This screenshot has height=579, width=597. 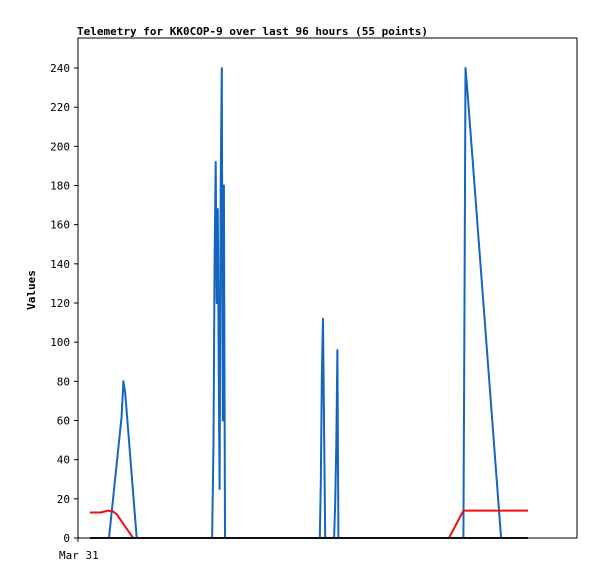 I want to click on y-tick-label: 100, so click(x=60, y=342).